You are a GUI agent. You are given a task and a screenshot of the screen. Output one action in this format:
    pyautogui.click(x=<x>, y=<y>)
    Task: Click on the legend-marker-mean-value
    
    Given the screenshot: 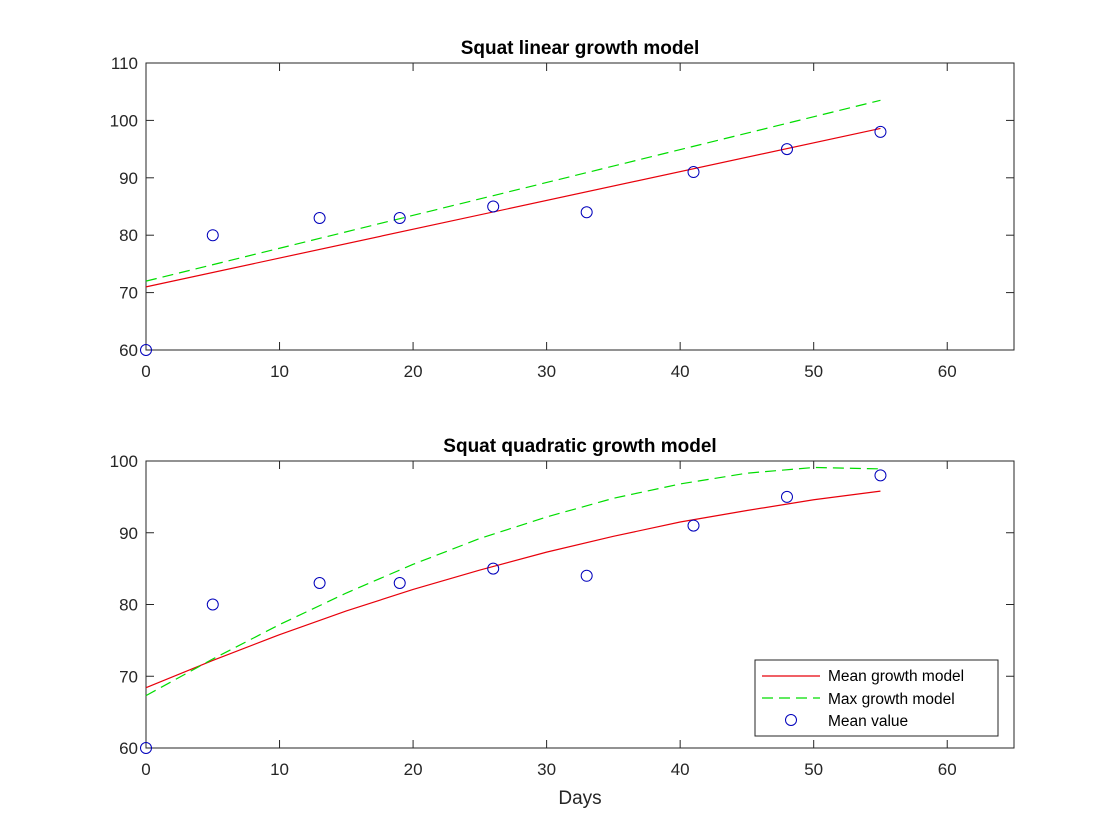 What is the action you would take?
    pyautogui.click(x=791, y=720)
    